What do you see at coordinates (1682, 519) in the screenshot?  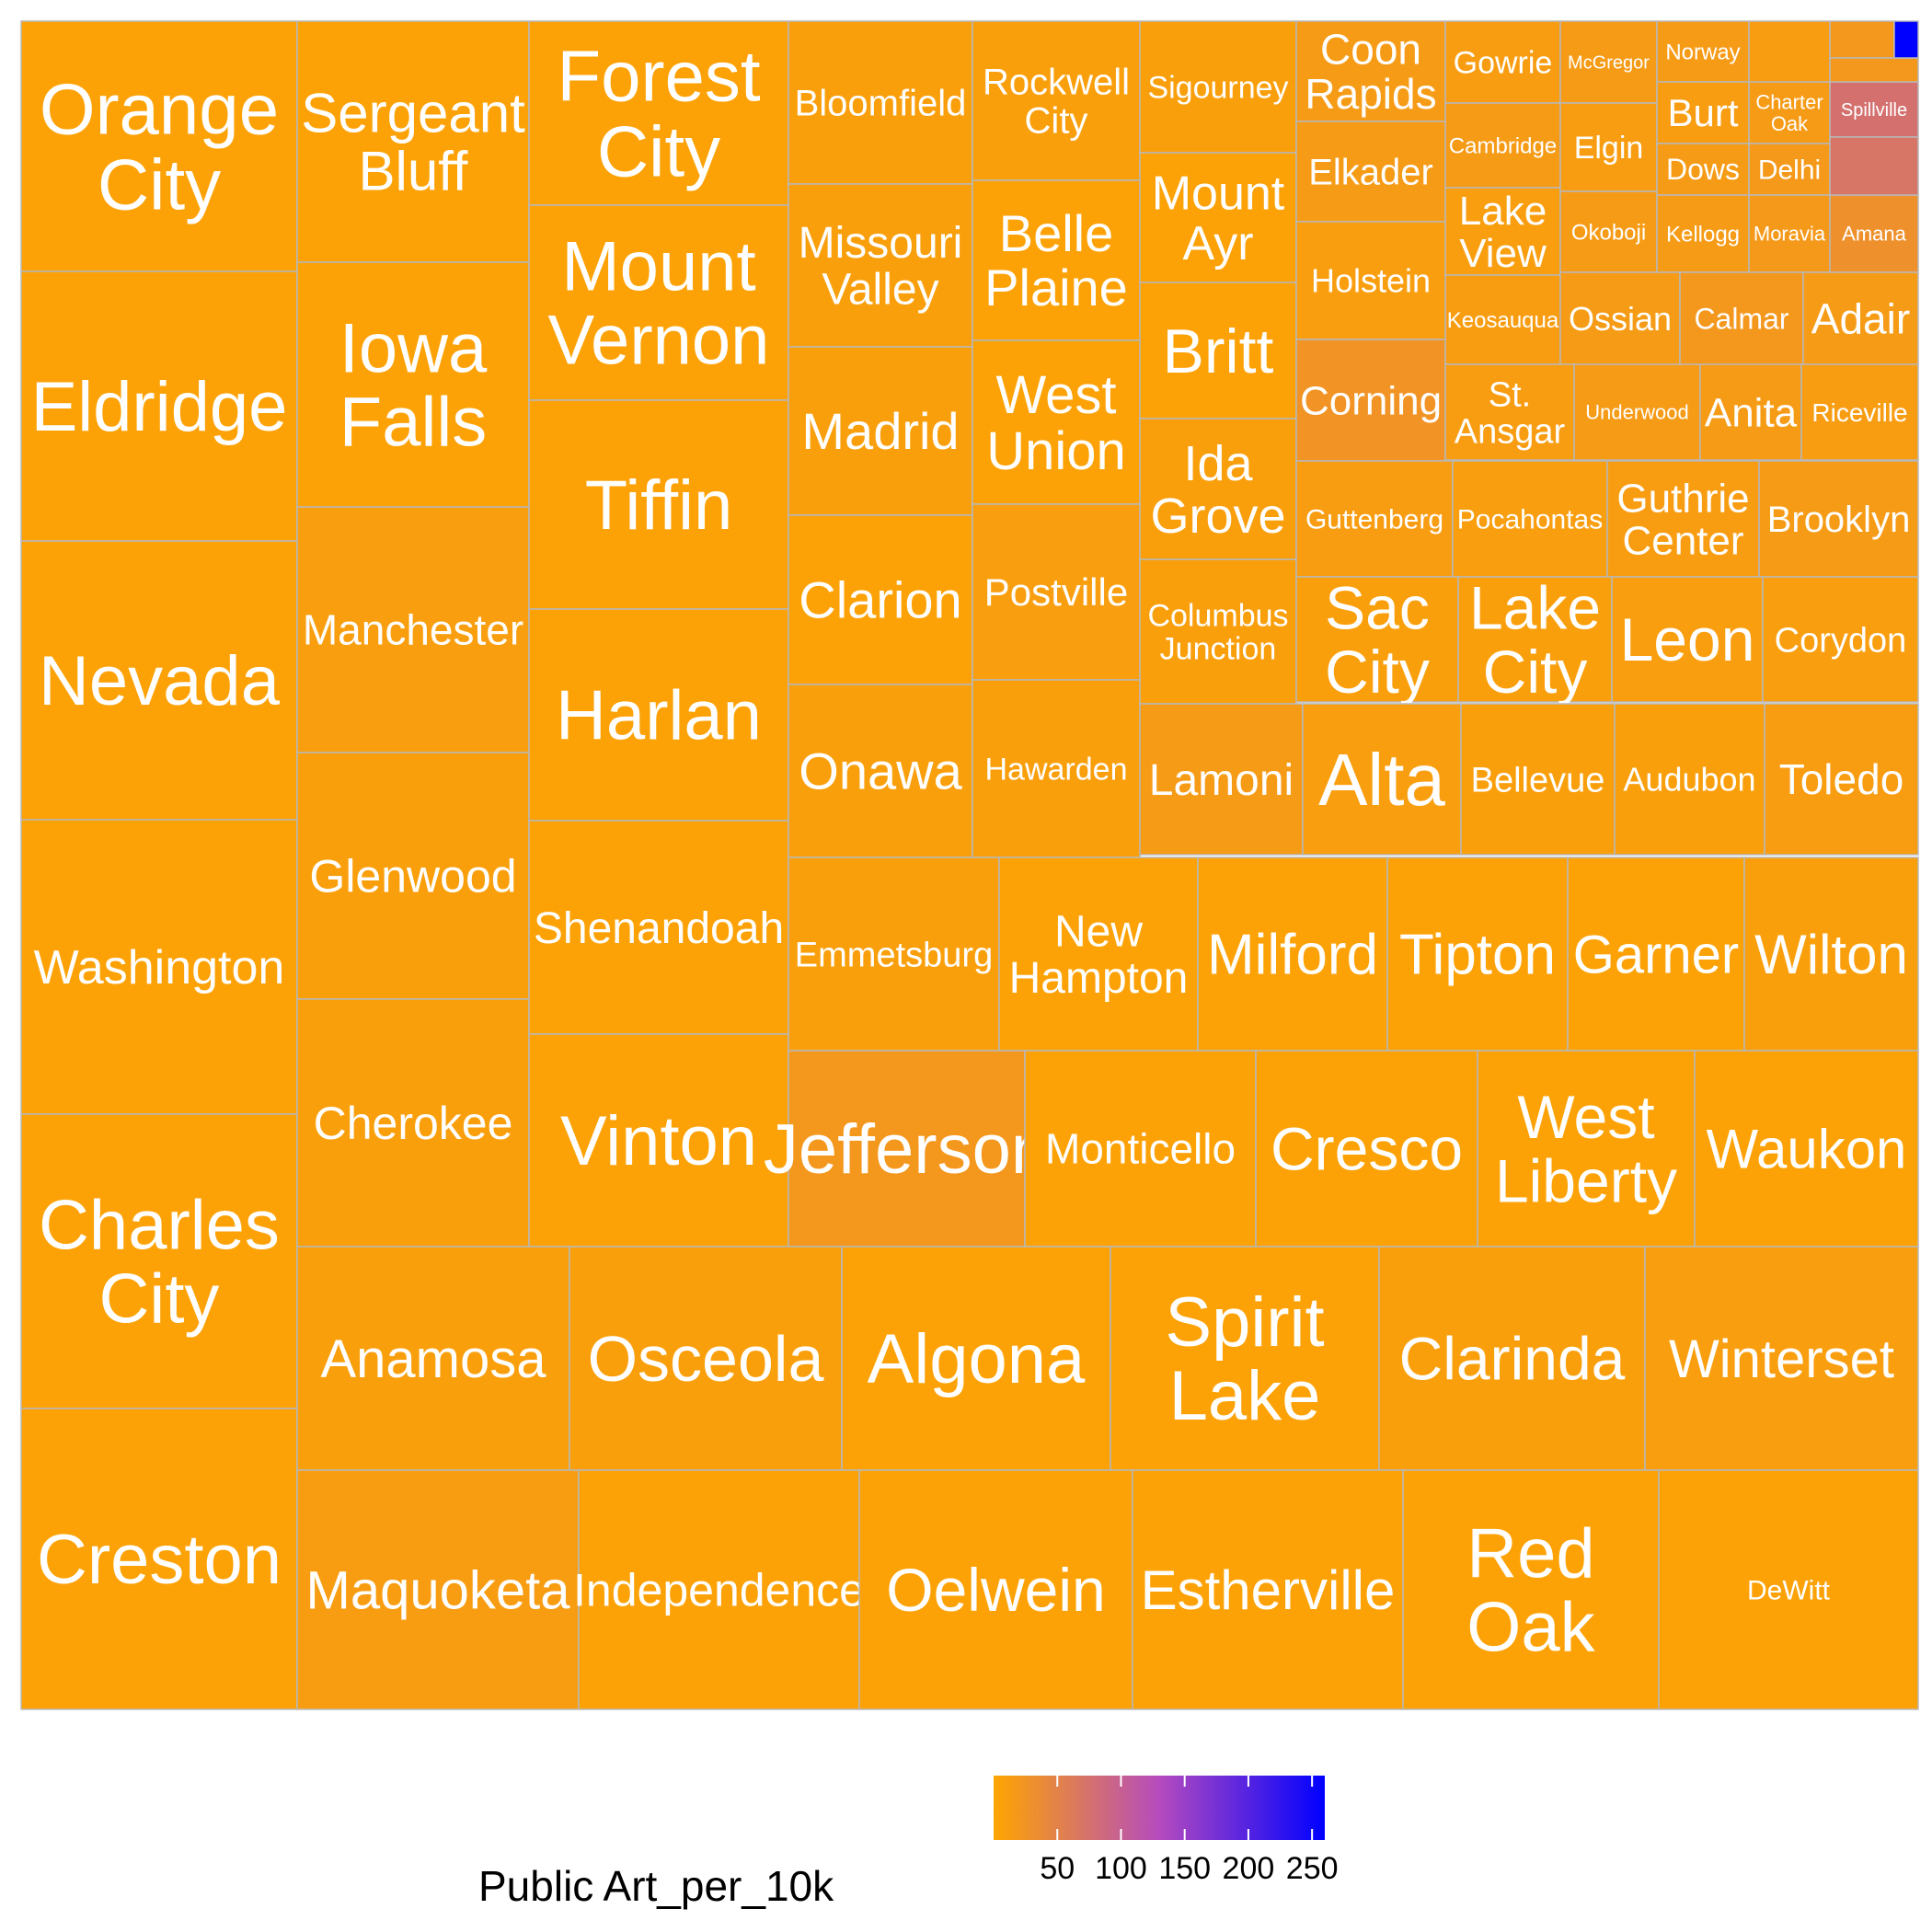 I see `tile-guthrie-center-label: Guthrie Center` at bounding box center [1682, 519].